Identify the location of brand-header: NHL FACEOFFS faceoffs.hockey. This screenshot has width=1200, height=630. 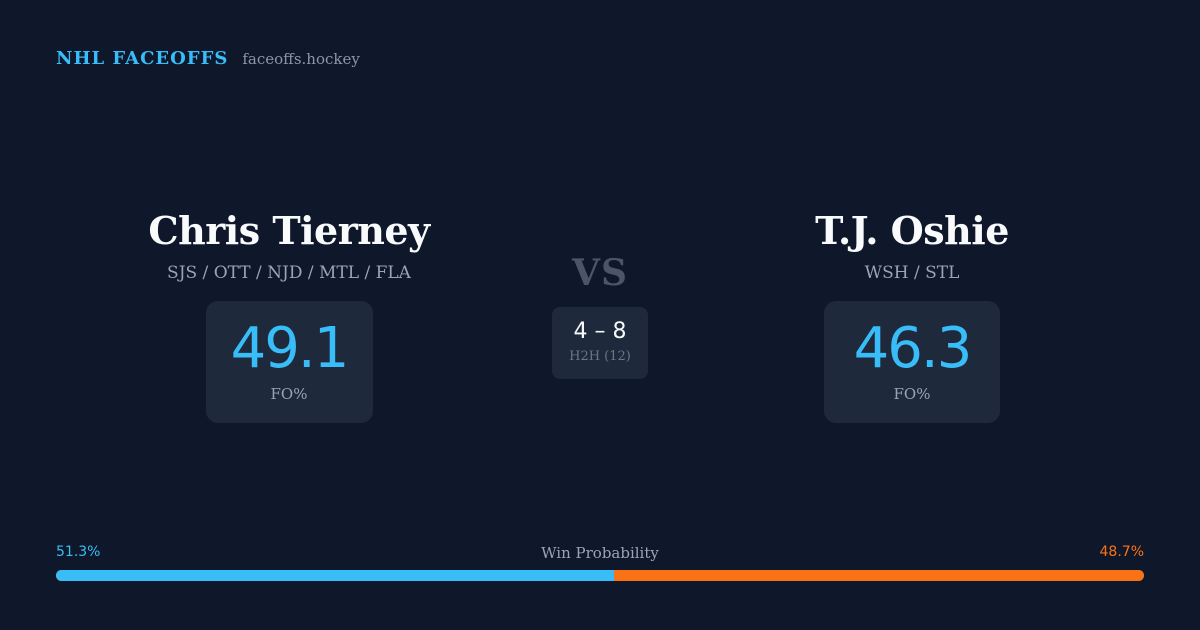
(208, 58).